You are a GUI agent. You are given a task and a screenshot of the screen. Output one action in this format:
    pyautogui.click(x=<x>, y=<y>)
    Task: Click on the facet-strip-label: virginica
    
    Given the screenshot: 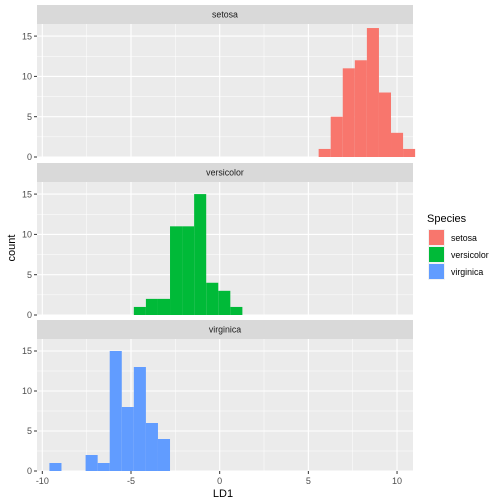 What is the action you would take?
    pyautogui.click(x=225, y=330)
    